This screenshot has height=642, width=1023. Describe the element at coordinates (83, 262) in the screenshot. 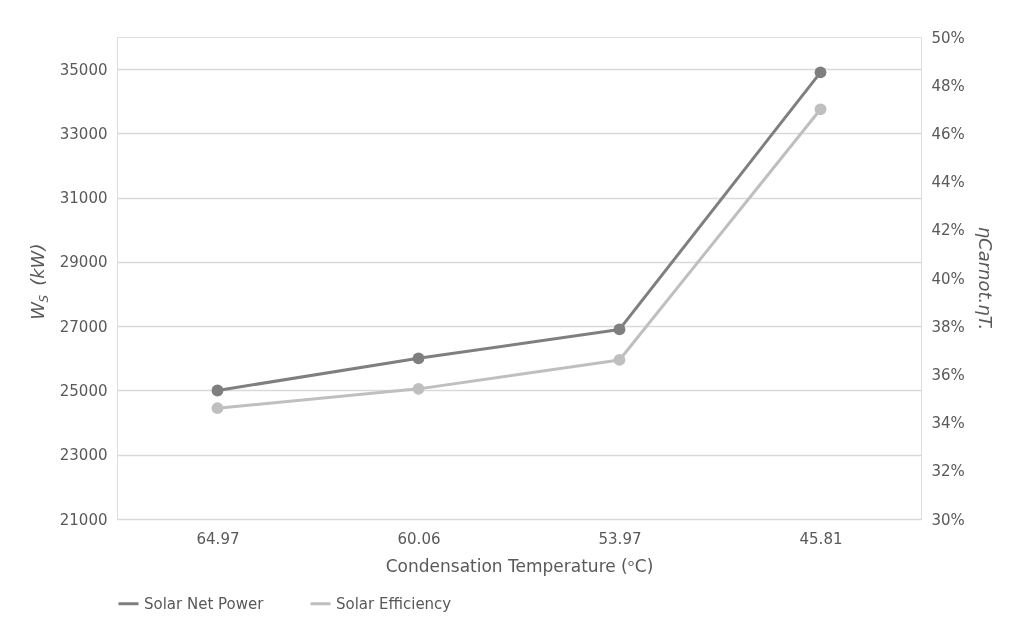

I see `y-tick-label: 29000` at that location.